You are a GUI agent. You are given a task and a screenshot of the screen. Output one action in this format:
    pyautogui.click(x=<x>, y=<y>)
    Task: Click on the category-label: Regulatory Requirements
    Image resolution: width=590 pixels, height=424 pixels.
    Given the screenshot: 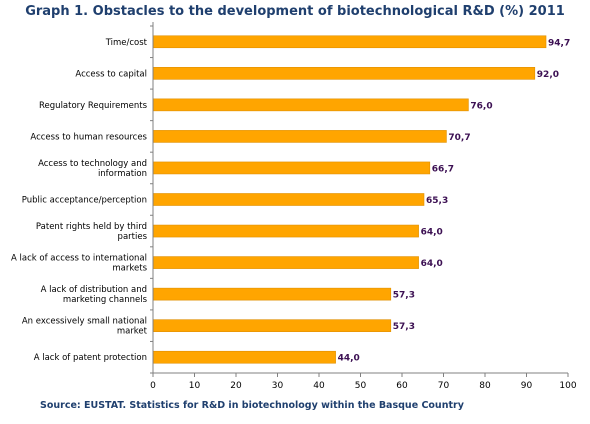 What is the action you would take?
    pyautogui.click(x=93, y=106)
    